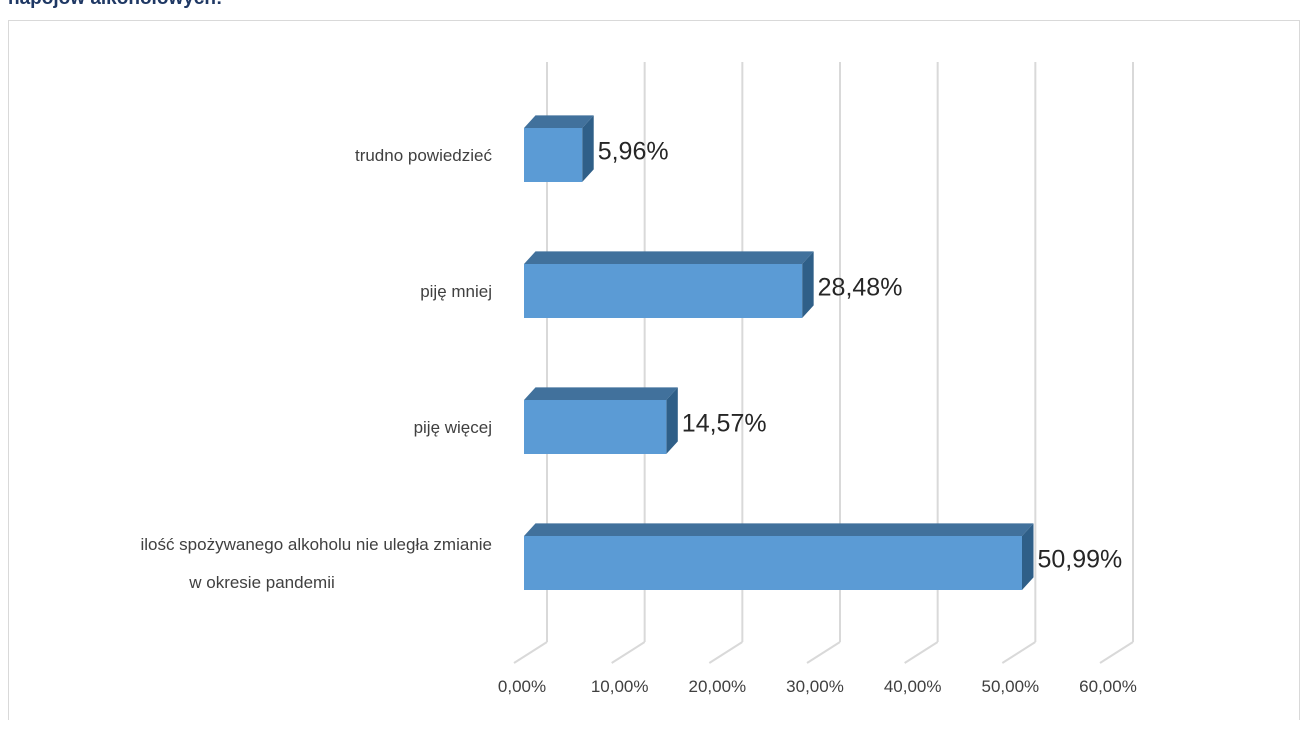 The image size is (1308, 731). What do you see at coordinates (620, 686) in the screenshot?
I see `x-tick-label-1: 10,00%` at bounding box center [620, 686].